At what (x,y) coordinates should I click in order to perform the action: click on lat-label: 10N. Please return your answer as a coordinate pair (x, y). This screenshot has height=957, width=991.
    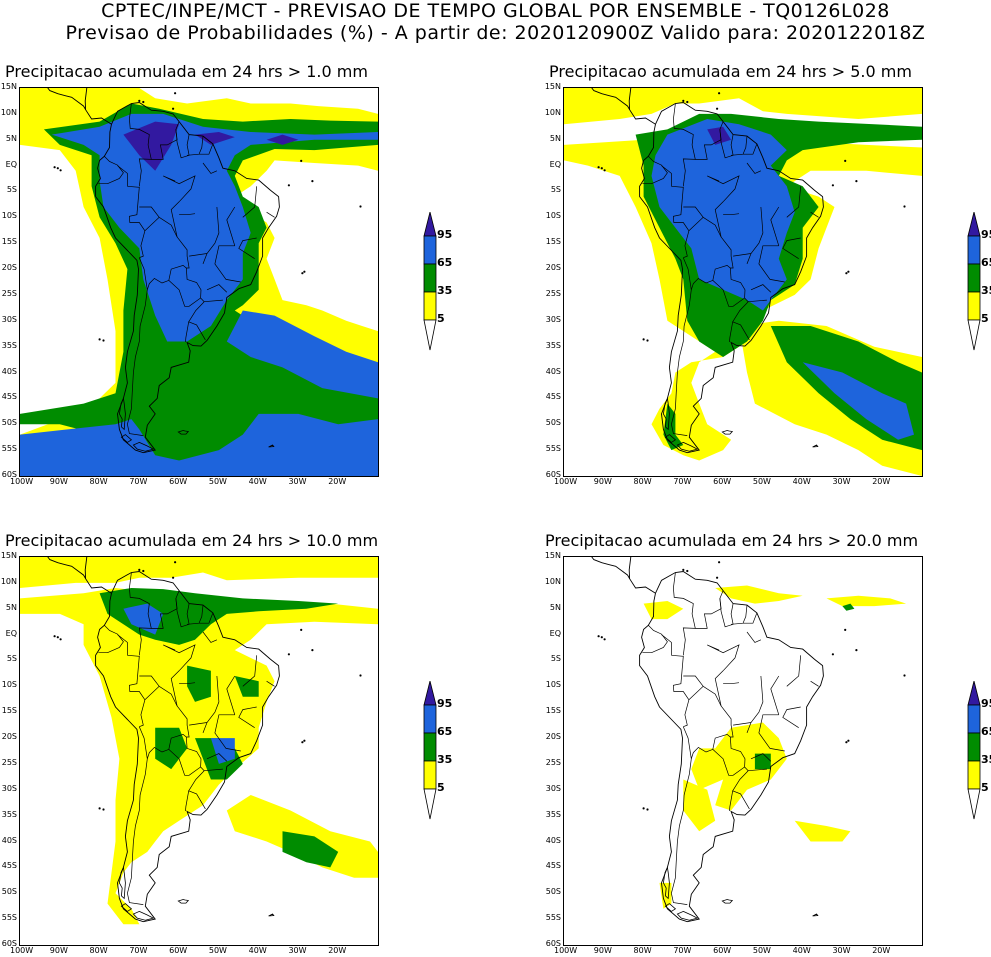
    Looking at the image, I should click on (552, 112).